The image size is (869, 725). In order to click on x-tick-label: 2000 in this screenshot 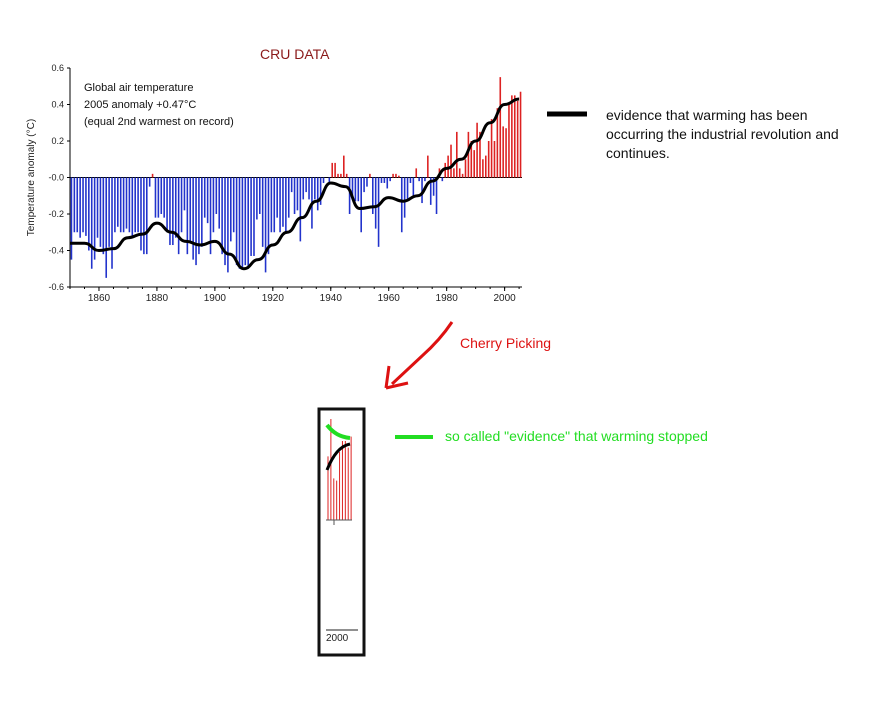, I will do `click(504, 298)`.